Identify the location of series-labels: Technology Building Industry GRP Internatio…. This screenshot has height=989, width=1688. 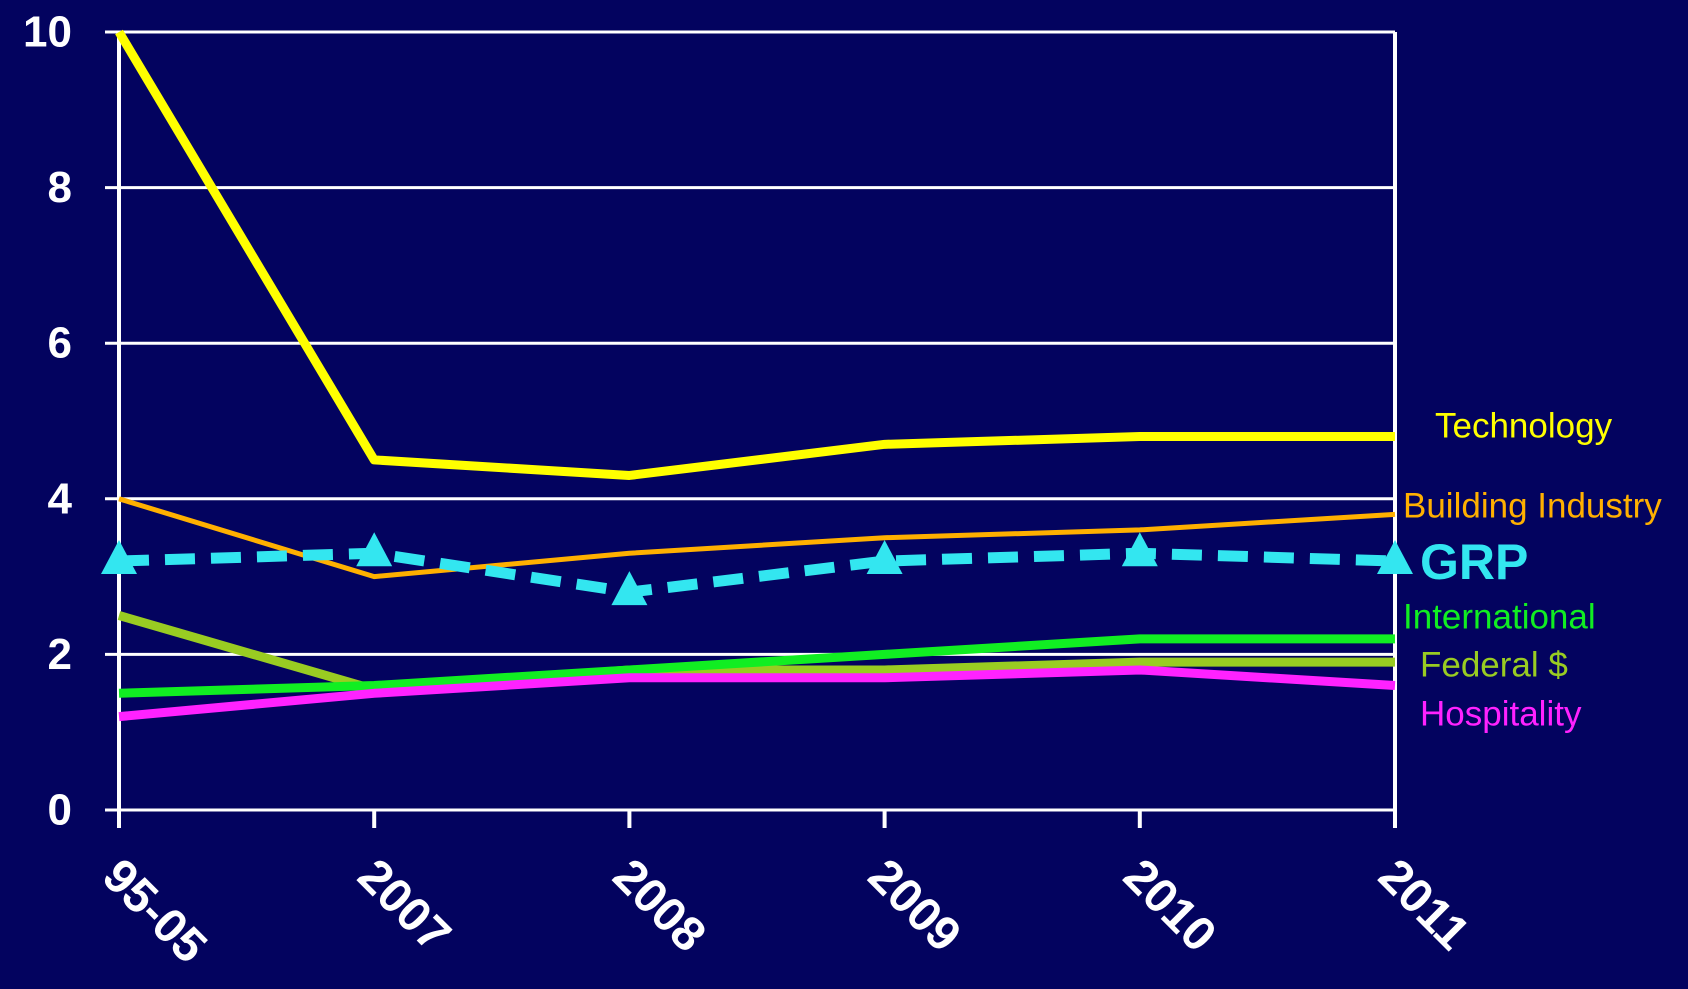
(1532, 570).